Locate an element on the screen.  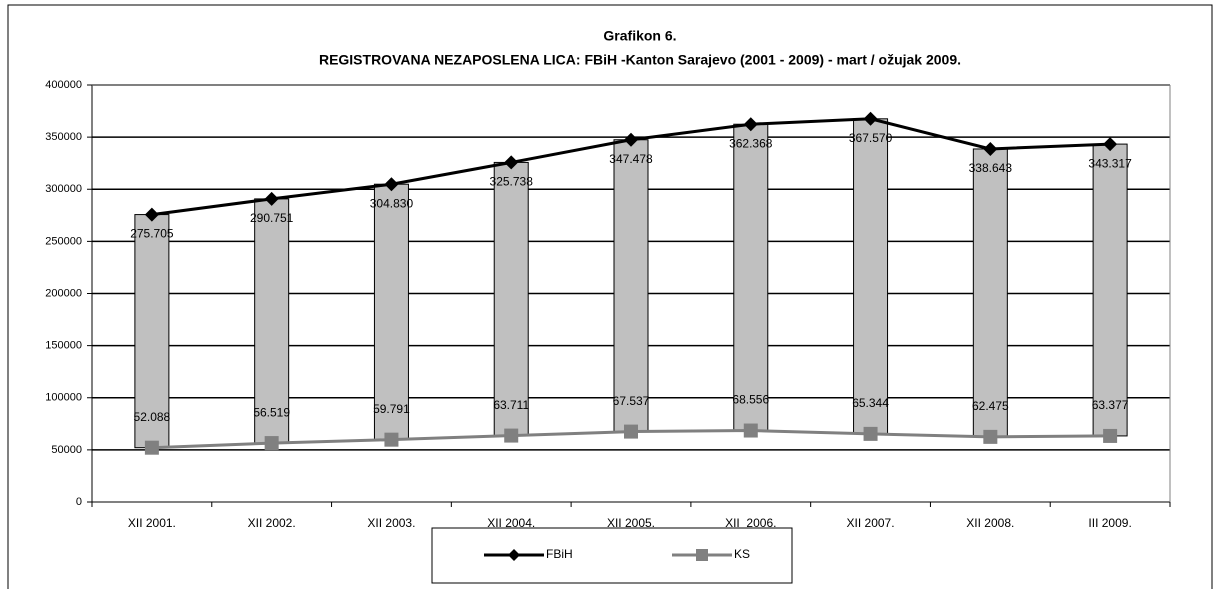
data-label: 290.751 is located at coordinates (272, 218).